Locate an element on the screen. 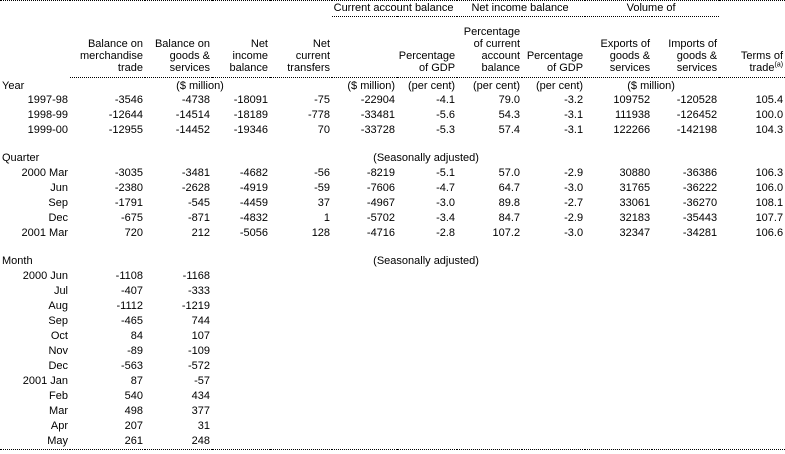 The height and width of the screenshot is (454, 785). row-label: 1997-98 is located at coordinates (47, 99).